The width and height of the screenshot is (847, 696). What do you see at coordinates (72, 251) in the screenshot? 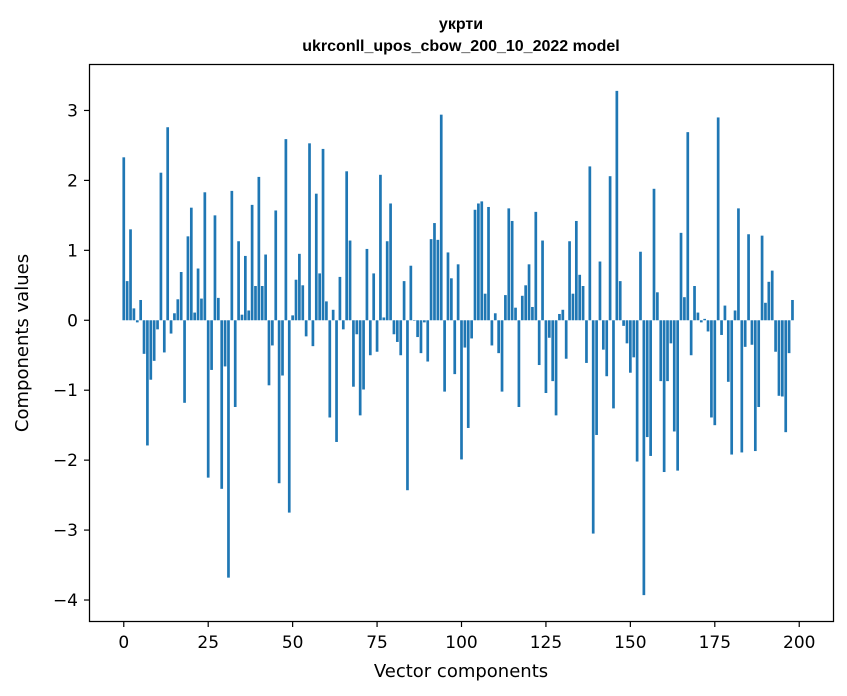
I see `y-tick-label: 1` at bounding box center [72, 251].